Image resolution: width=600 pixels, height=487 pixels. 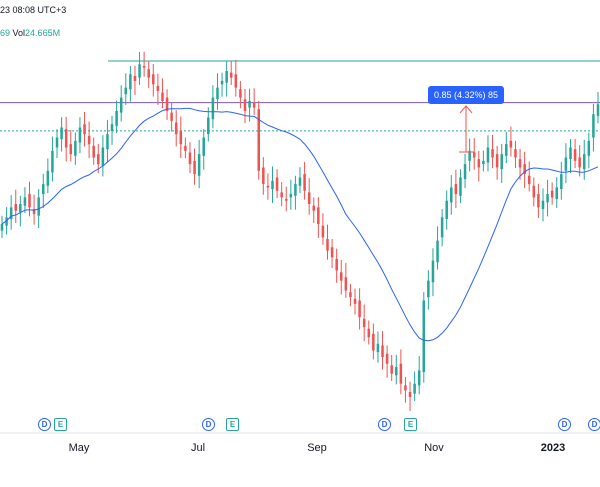 I want to click on x-axis-tick-label: 2023, so click(x=553, y=448).